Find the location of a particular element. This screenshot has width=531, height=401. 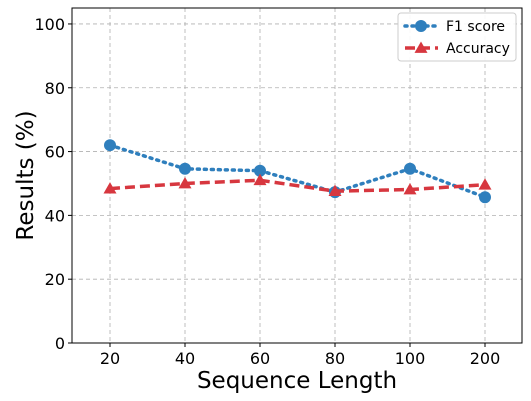

y-tick-label: 0 is located at coordinates (60, 343).